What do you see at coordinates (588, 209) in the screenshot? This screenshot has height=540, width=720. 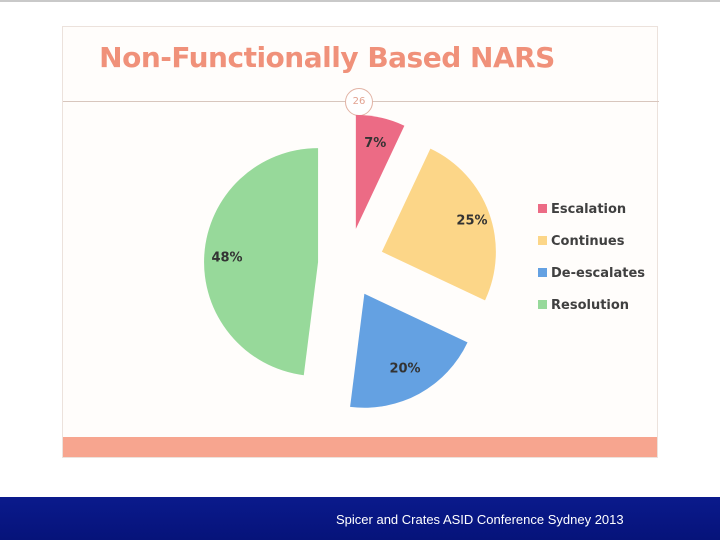 I see `legend-label-escalation: Escalation` at bounding box center [588, 209].